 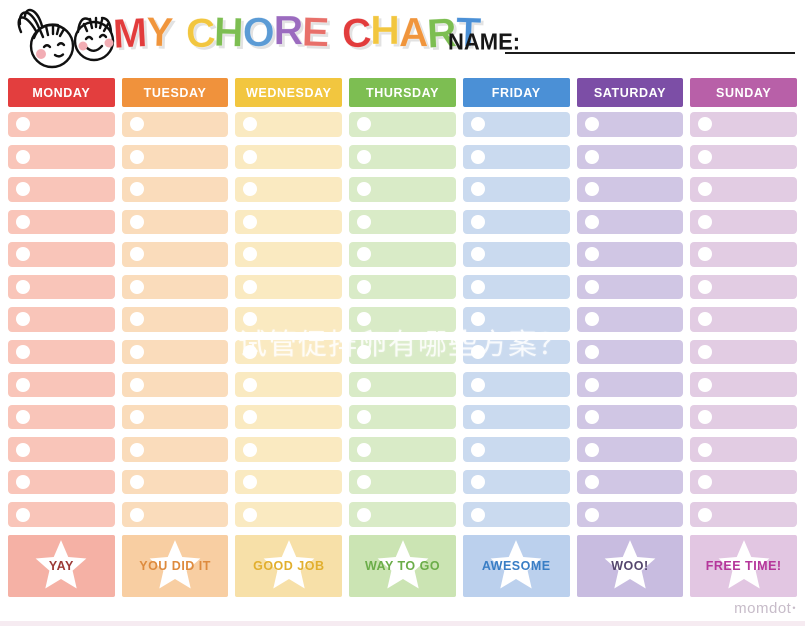 I want to click on name-input-line, so click(x=650, y=53).